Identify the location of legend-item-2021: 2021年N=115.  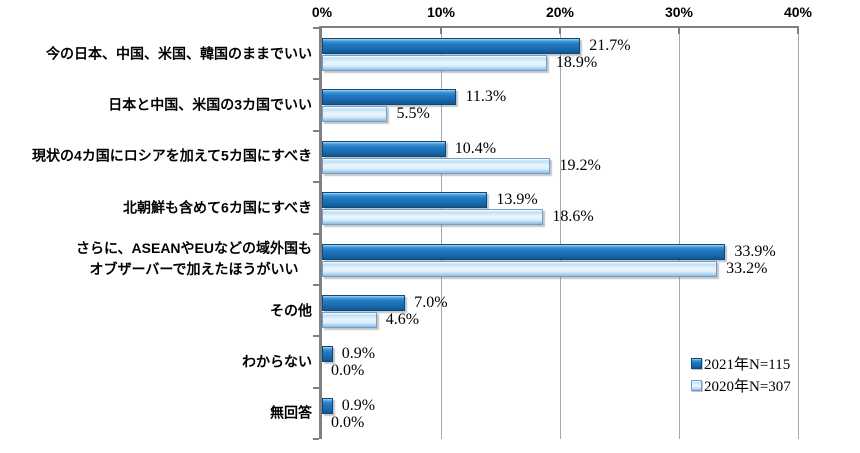
(741, 363).